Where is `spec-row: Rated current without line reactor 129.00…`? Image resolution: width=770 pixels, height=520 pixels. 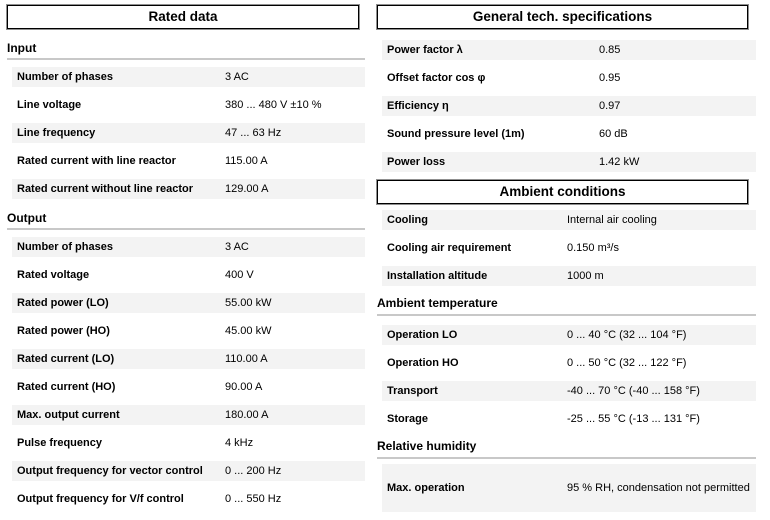
spec-row: Rated current without line reactor 129.00… is located at coordinates (188, 189).